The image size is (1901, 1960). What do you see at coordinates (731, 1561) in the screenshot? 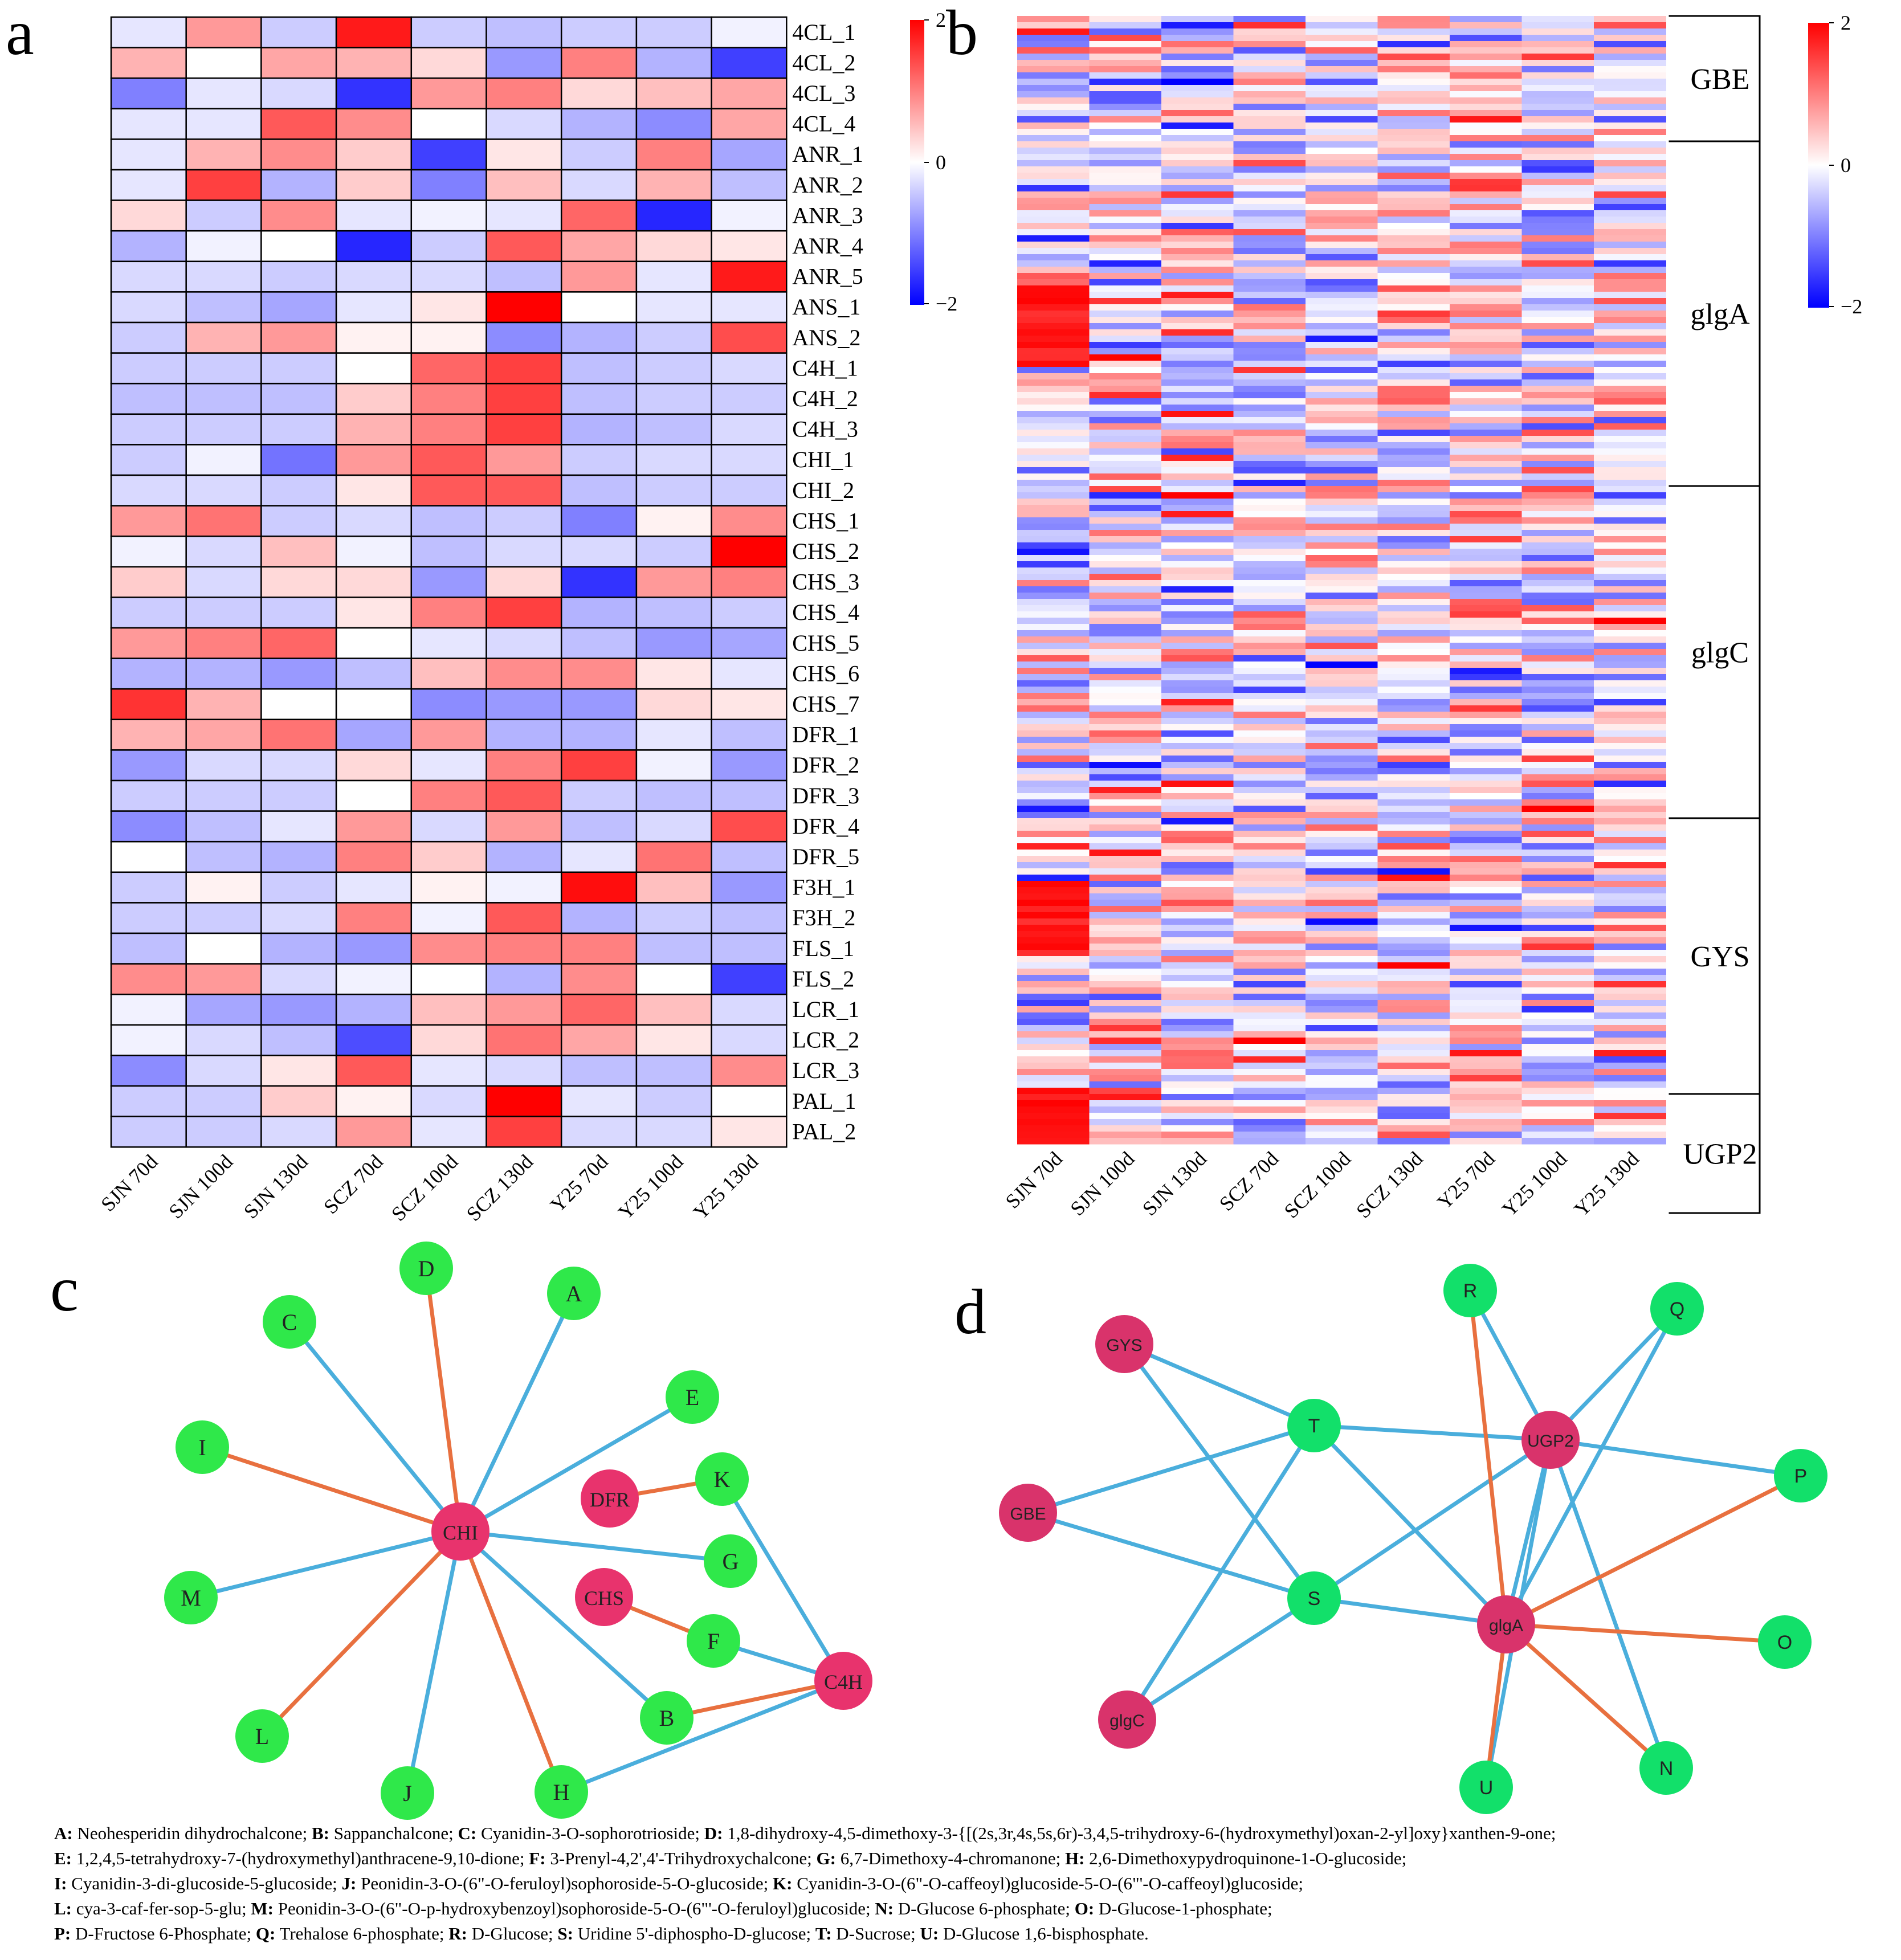
I see `node-label: G` at bounding box center [731, 1561].